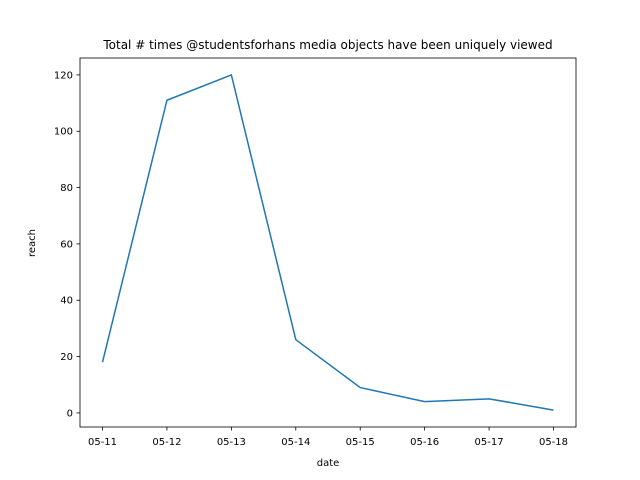 The image size is (640, 480). Describe the element at coordinates (424, 442) in the screenshot. I see `x-tick-label: 05-16` at that location.